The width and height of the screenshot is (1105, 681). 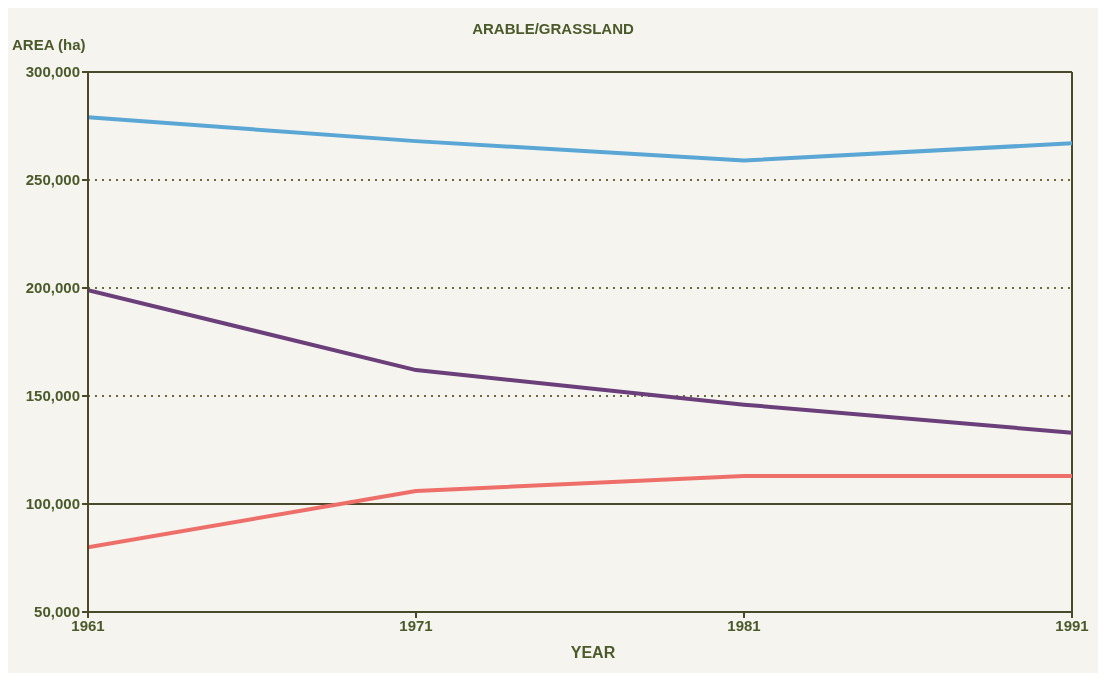 I want to click on y-tick-label: 200,000, so click(x=52, y=288).